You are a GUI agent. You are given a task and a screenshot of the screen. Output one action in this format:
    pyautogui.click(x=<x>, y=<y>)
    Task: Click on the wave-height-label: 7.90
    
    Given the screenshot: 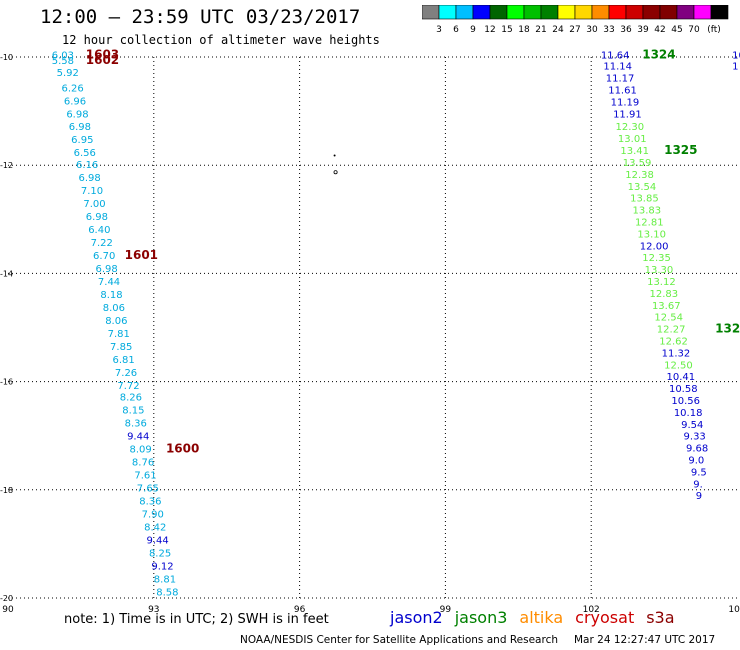 What is the action you would take?
    pyautogui.click(x=153, y=515)
    